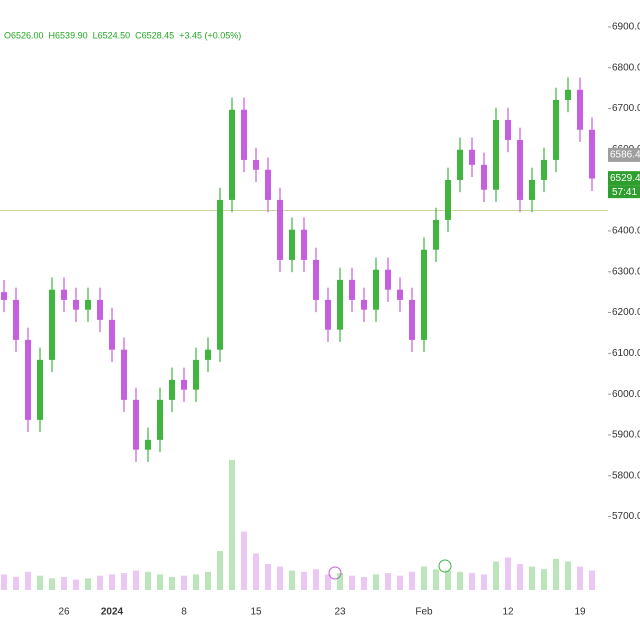 This screenshot has width=640, height=640. I want to click on x-tick-label: 26, so click(64, 612).